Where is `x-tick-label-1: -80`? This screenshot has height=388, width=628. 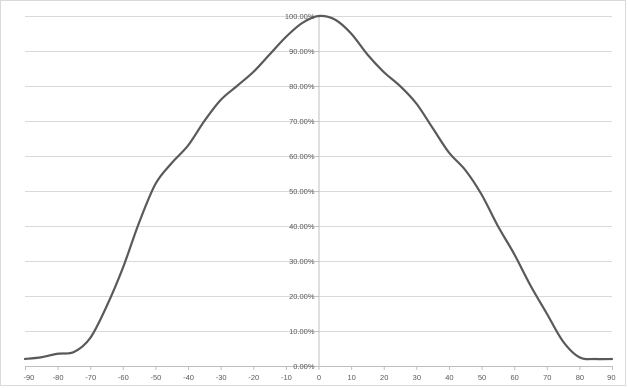
x-tick-label-1: -80 is located at coordinates (58, 377).